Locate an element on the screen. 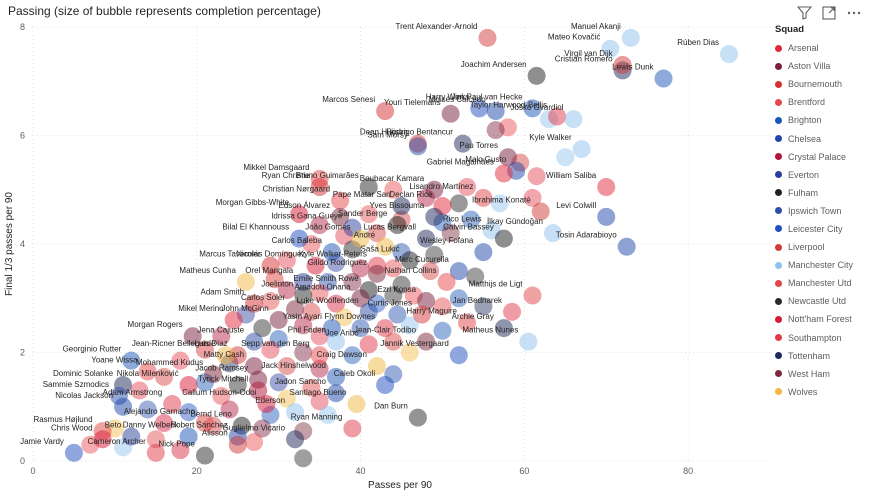 This screenshot has height=500, width=874. legend-item-4: Brighton is located at coordinates (823, 120).